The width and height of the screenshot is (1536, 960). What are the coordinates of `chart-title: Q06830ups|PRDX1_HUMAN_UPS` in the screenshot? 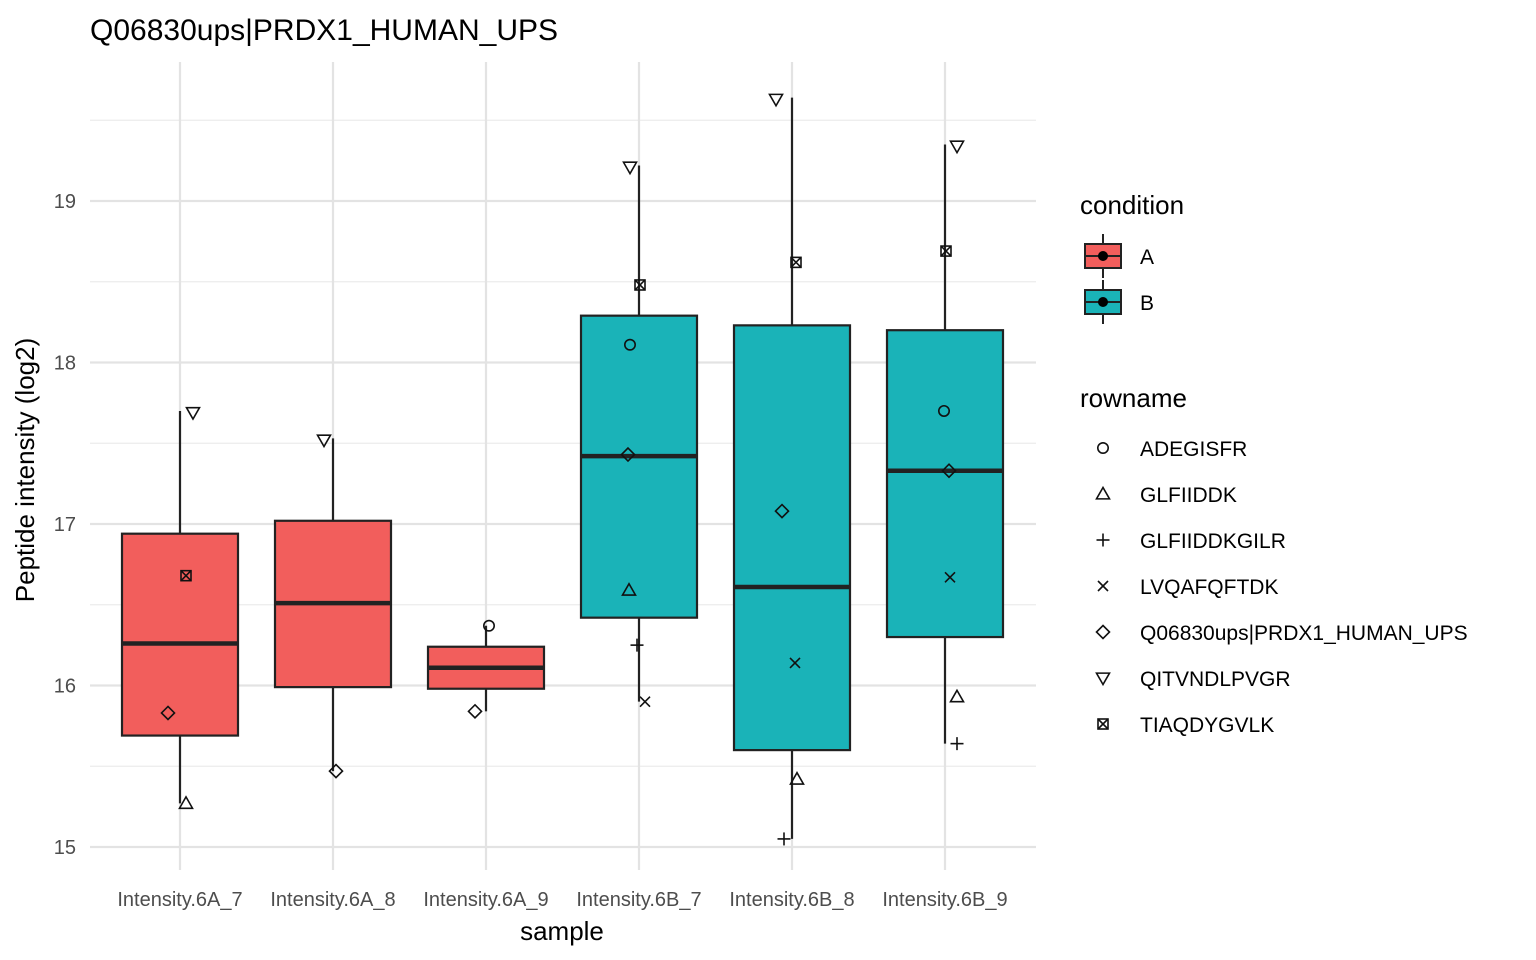 It's located at (324, 30).